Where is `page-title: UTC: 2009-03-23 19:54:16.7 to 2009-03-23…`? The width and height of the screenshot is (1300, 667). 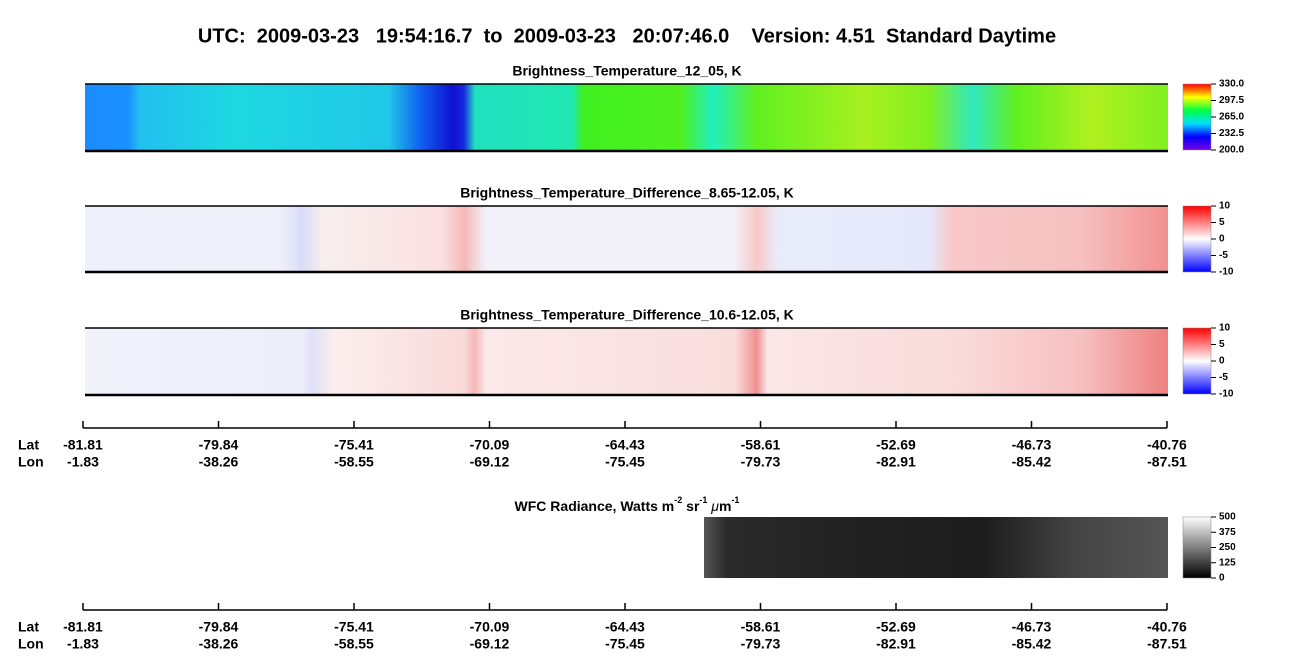
page-title: UTC: 2009-03-23 19:54:16.7 to 2009-03-23… is located at coordinates (627, 36).